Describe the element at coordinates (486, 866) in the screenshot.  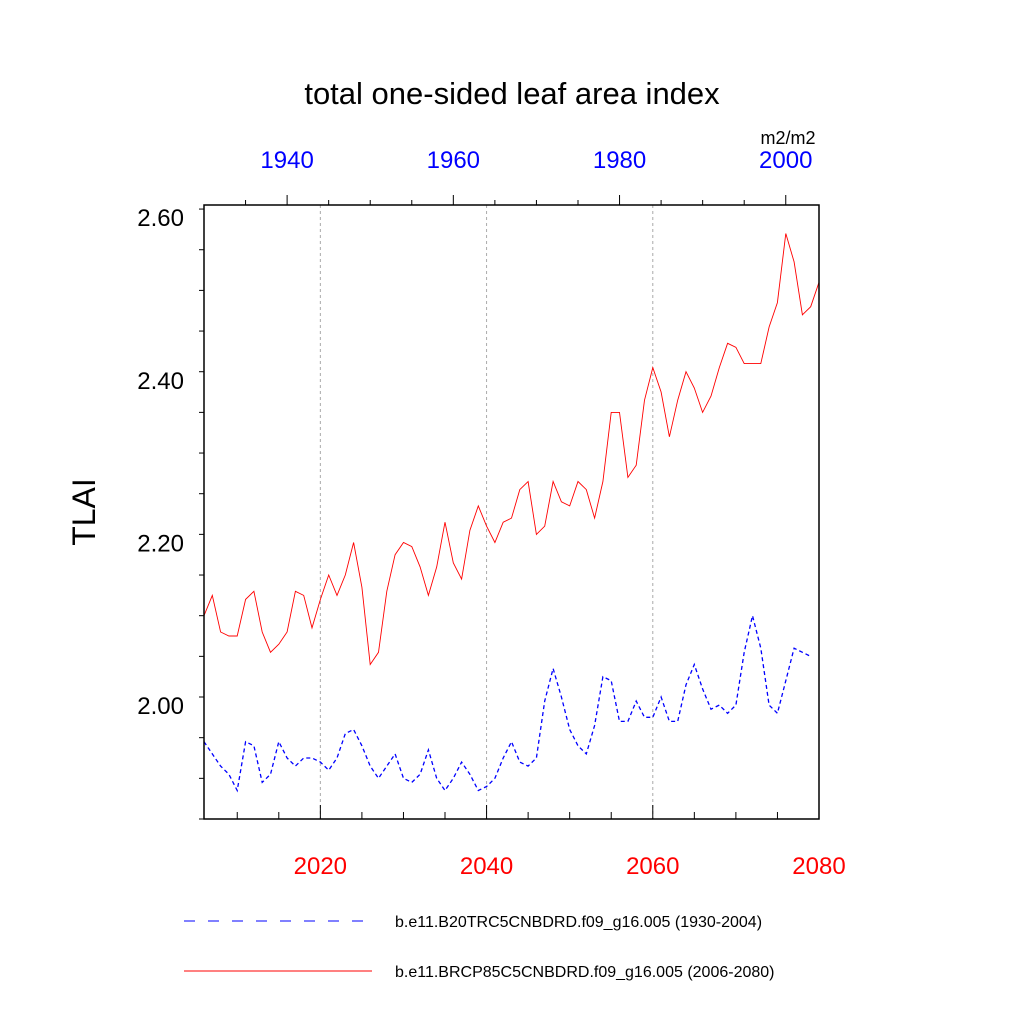
I see `bottom-tick-label: 2040` at that location.